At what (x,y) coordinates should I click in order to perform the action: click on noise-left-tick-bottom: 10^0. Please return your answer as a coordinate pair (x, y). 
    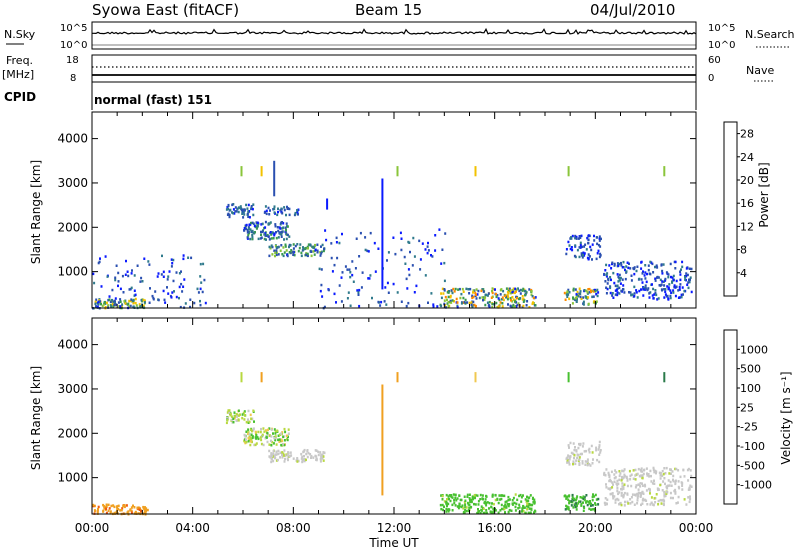
    Looking at the image, I should click on (73, 45).